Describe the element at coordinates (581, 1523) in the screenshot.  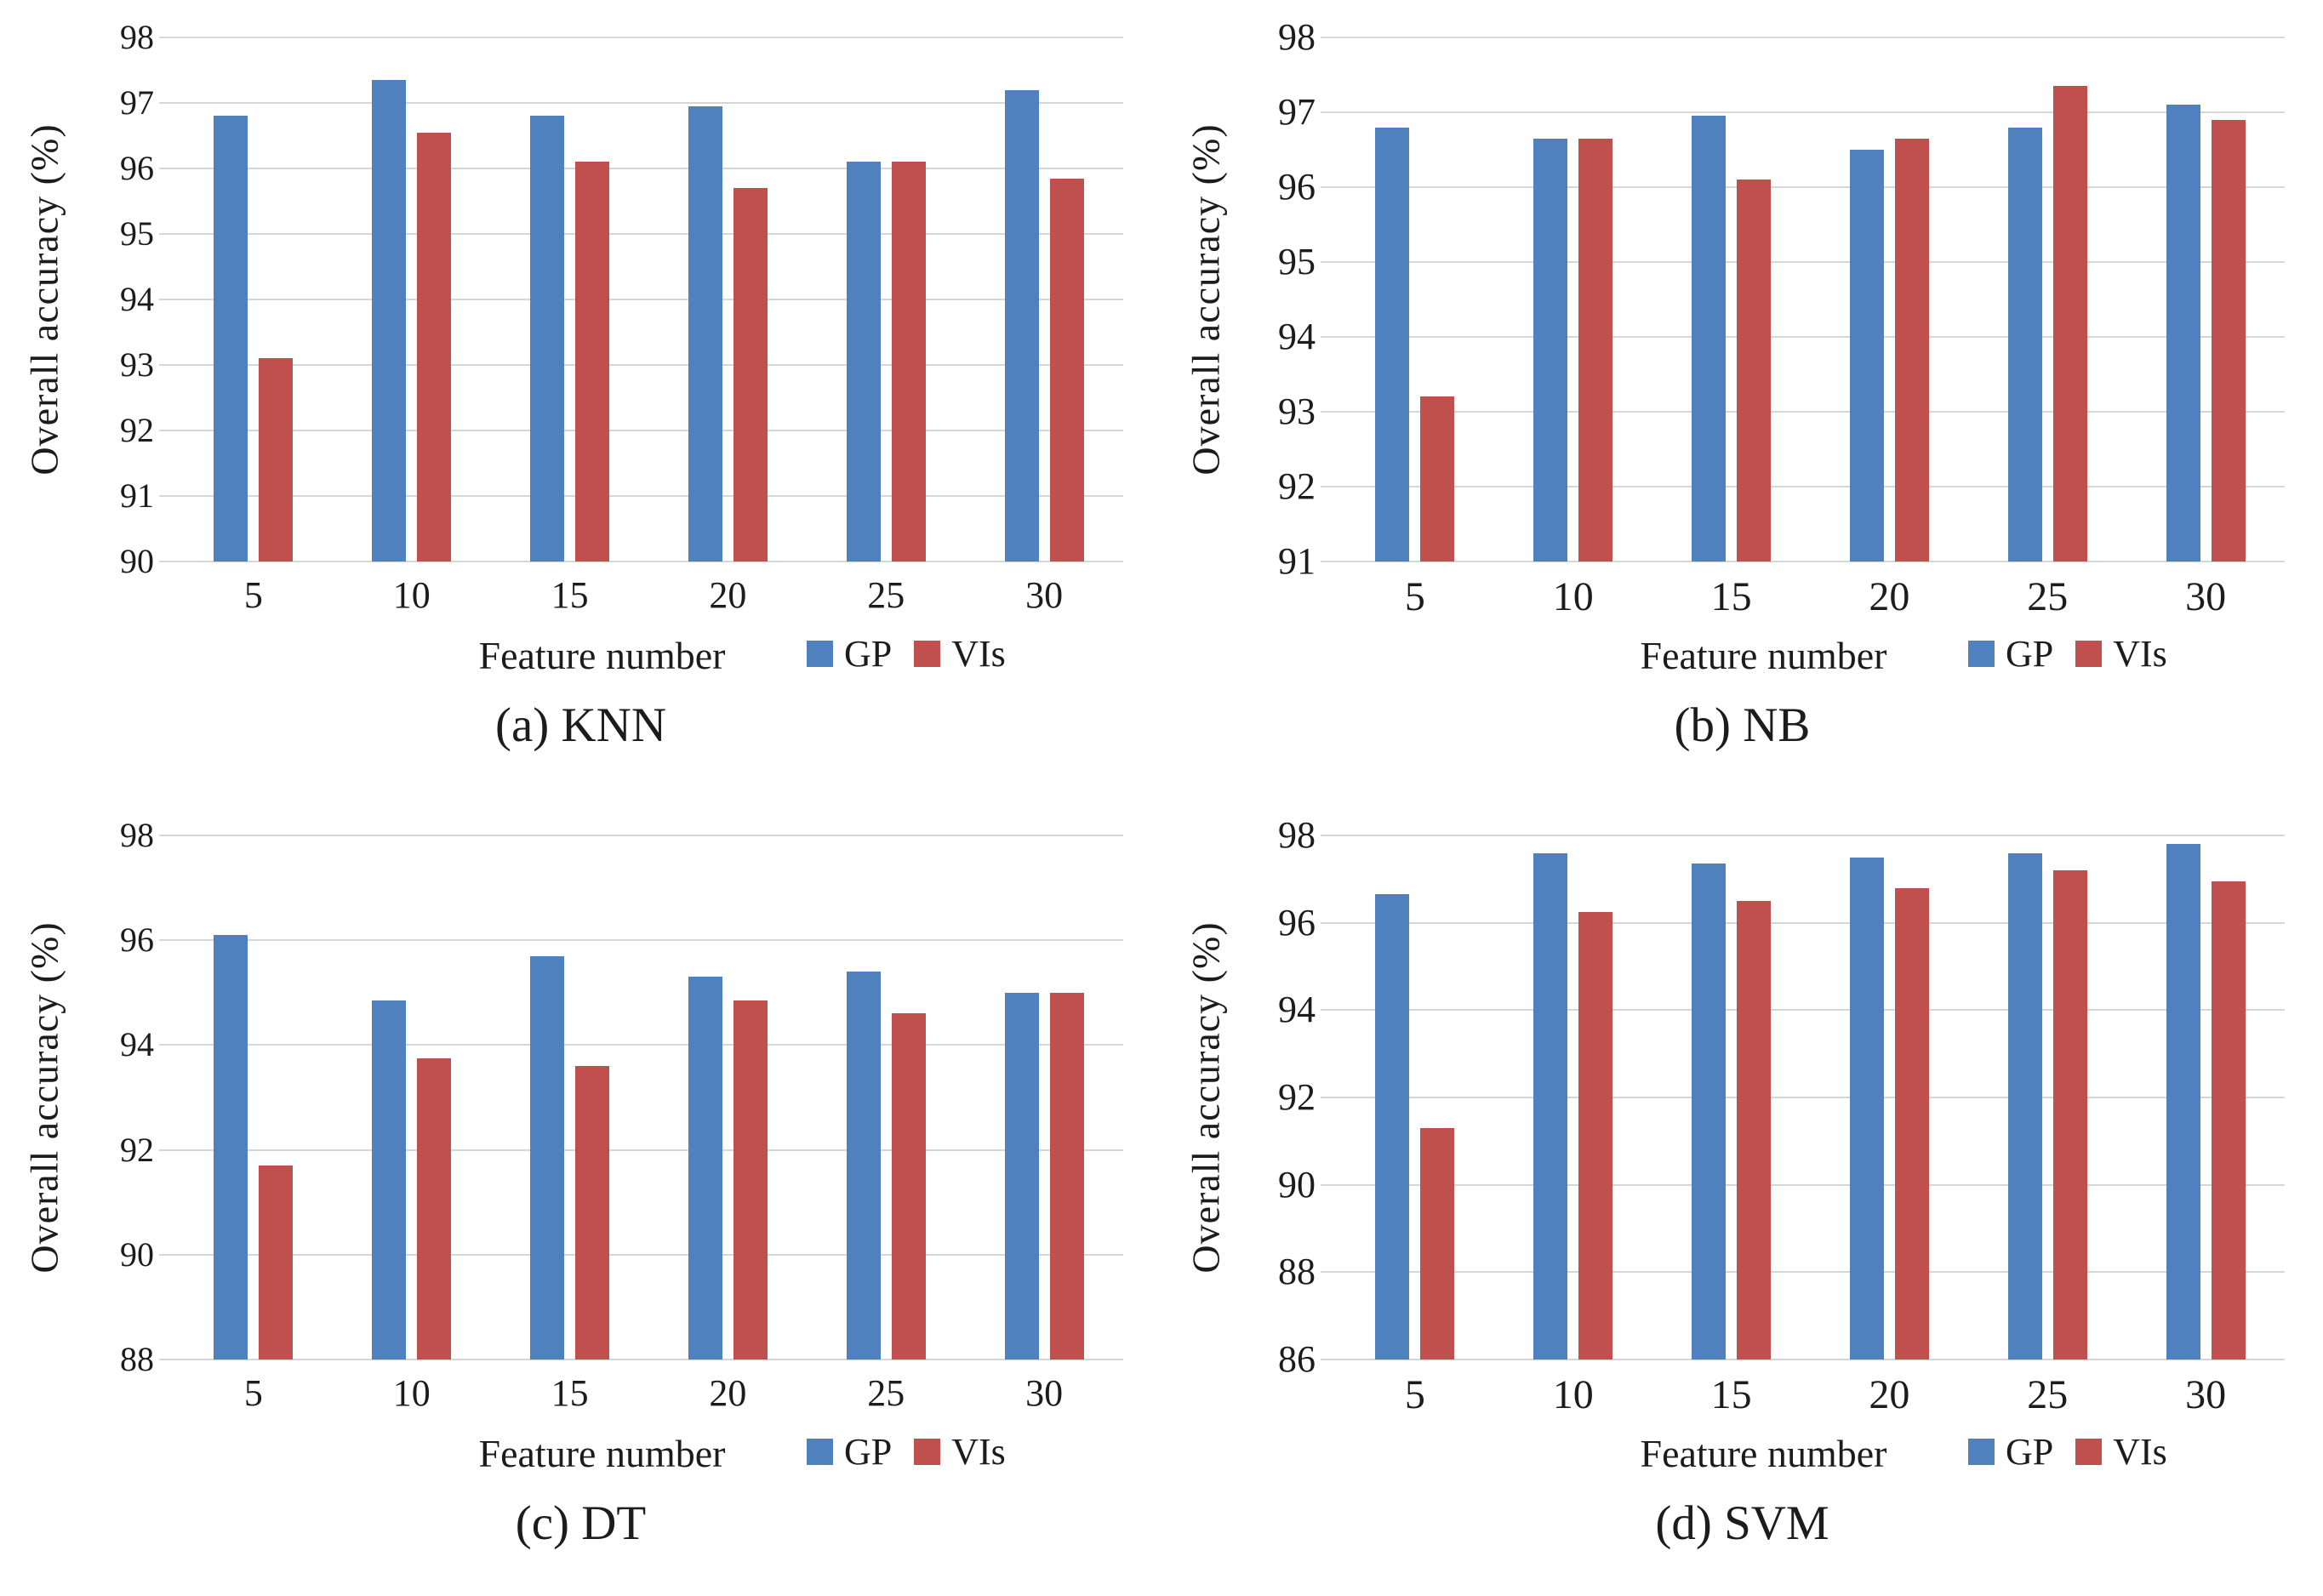
I see `chart-caption: (c) DT` at that location.